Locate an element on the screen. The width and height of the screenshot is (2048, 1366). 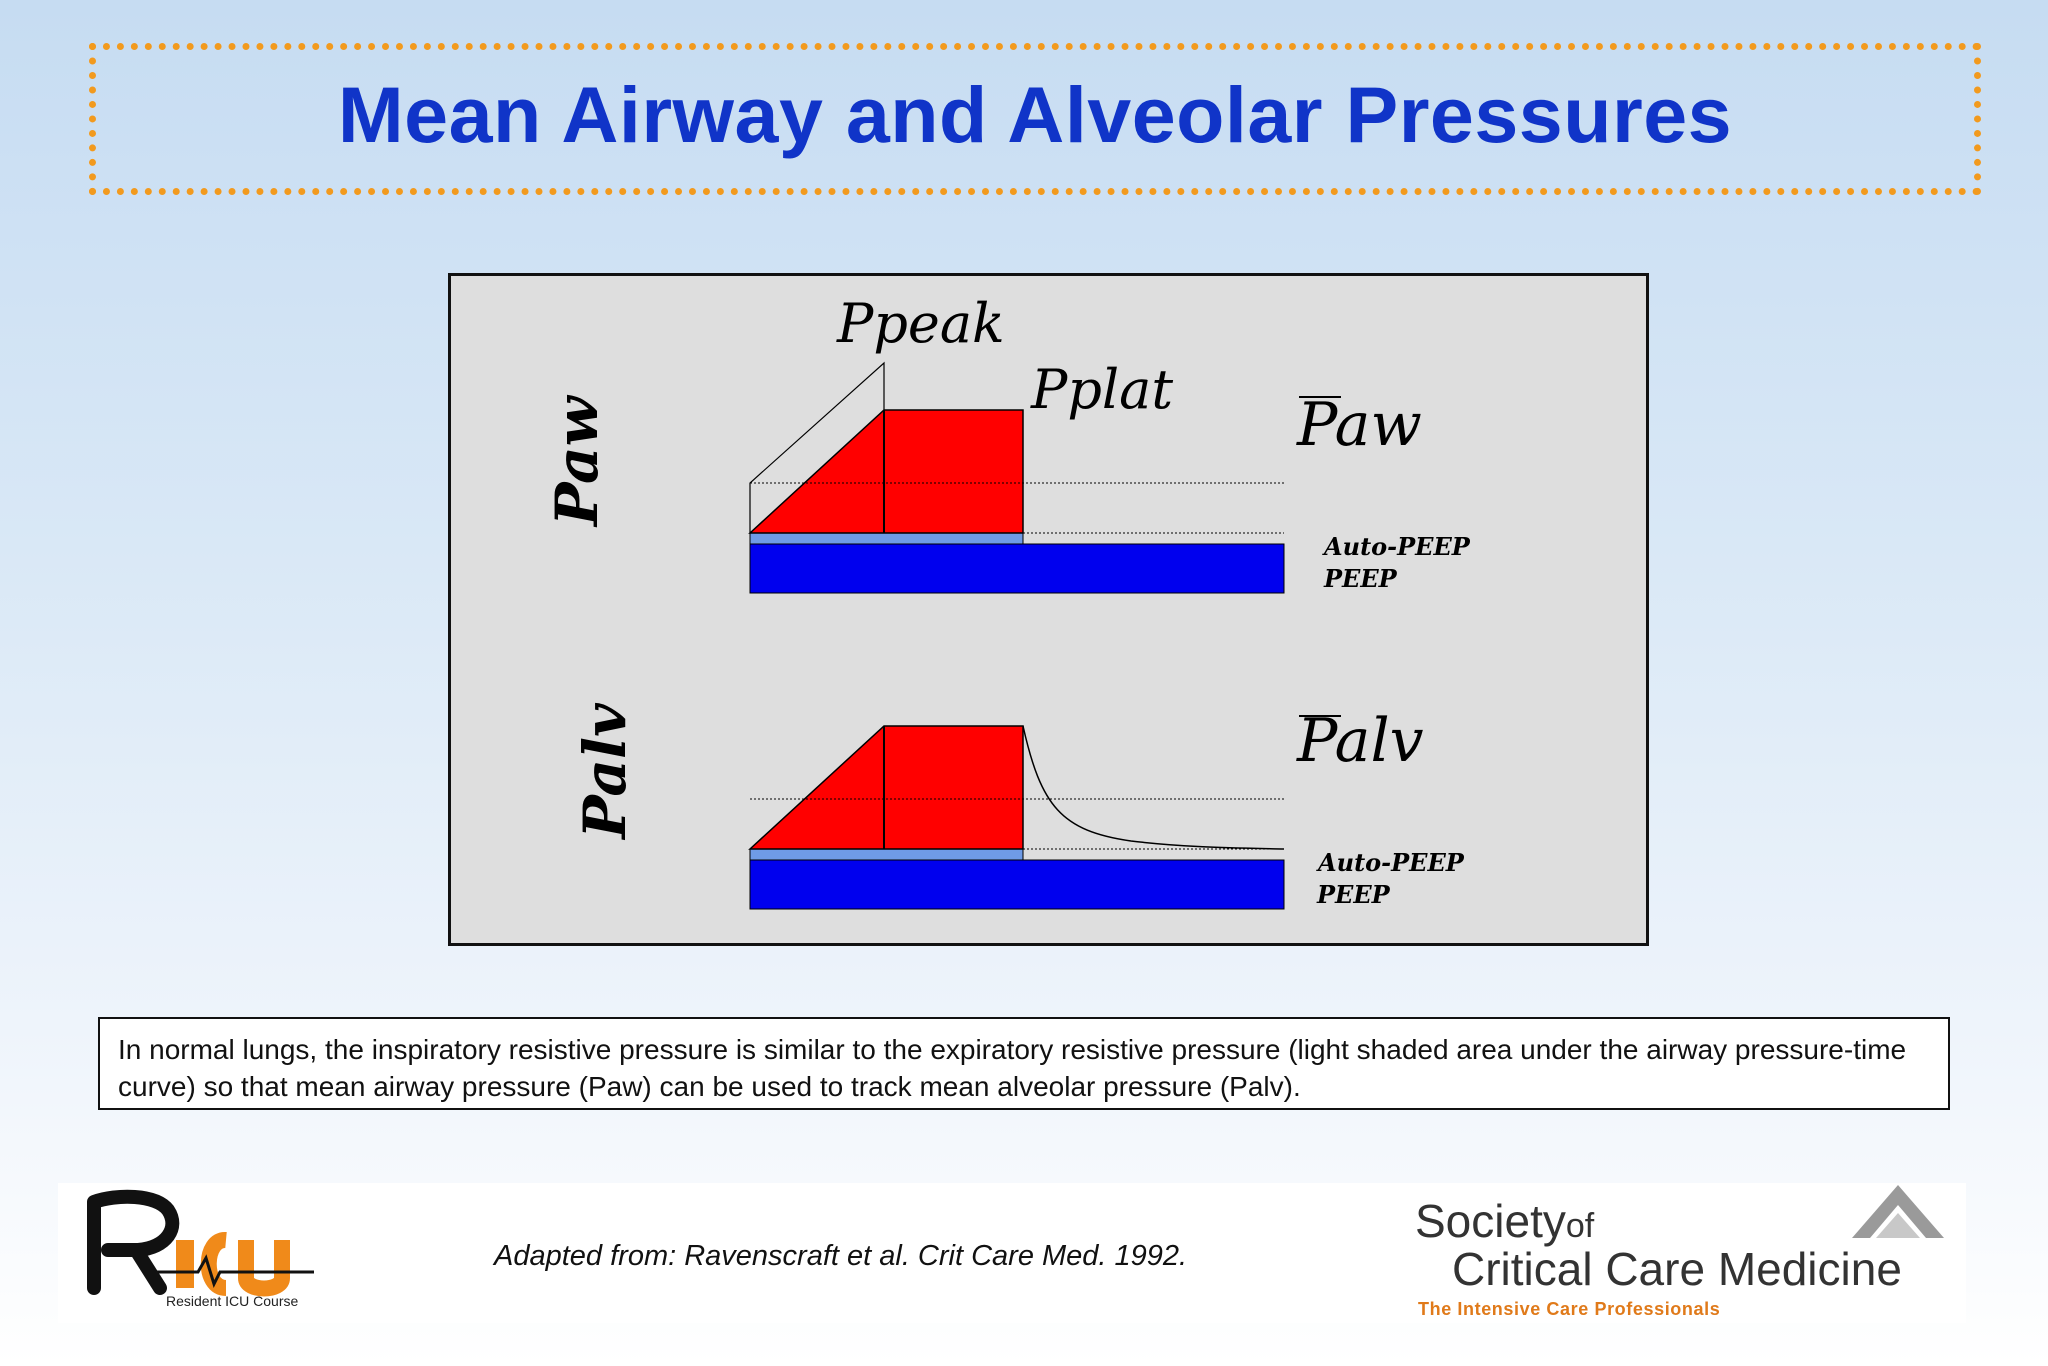
sccm-society-word: Society is located at coordinates (1490, 1221).